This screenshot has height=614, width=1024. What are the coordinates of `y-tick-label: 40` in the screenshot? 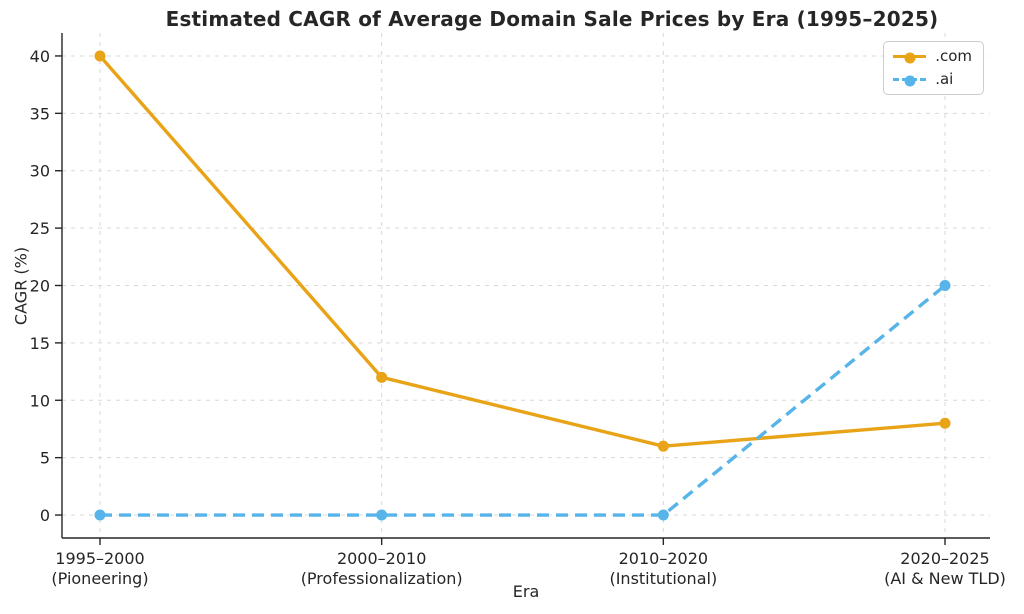 It's located at (40, 56).